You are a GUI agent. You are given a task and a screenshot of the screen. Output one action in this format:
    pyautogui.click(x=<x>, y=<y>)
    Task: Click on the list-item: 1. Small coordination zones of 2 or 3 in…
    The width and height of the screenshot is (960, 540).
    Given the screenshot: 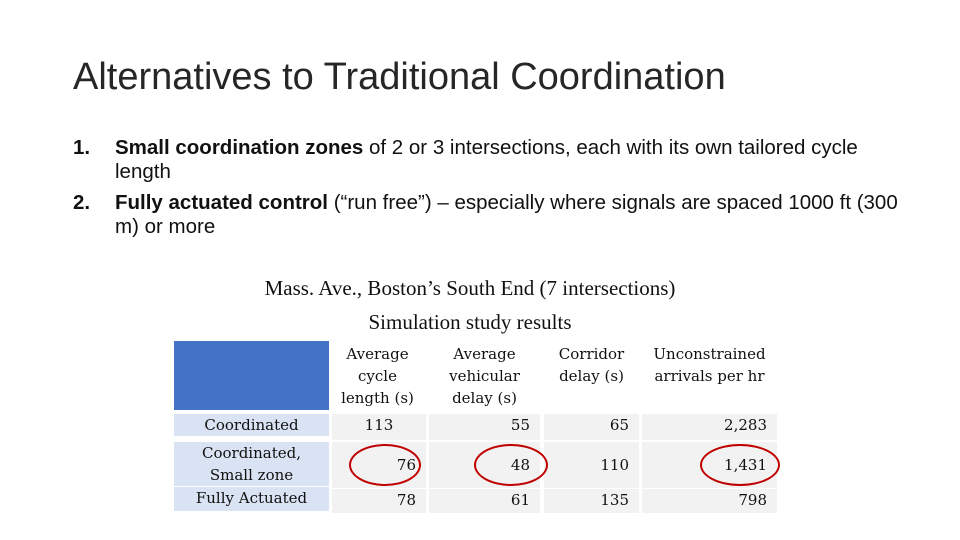 What is the action you would take?
    pyautogui.click(x=488, y=160)
    